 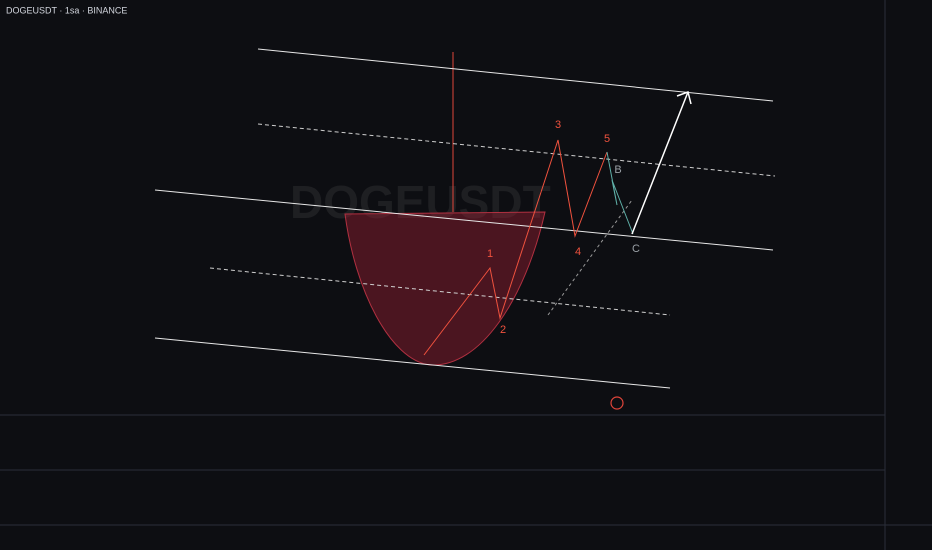 I want to click on symbol-title: DOGEUSDT · 1sa · BINANCE, so click(x=66, y=10).